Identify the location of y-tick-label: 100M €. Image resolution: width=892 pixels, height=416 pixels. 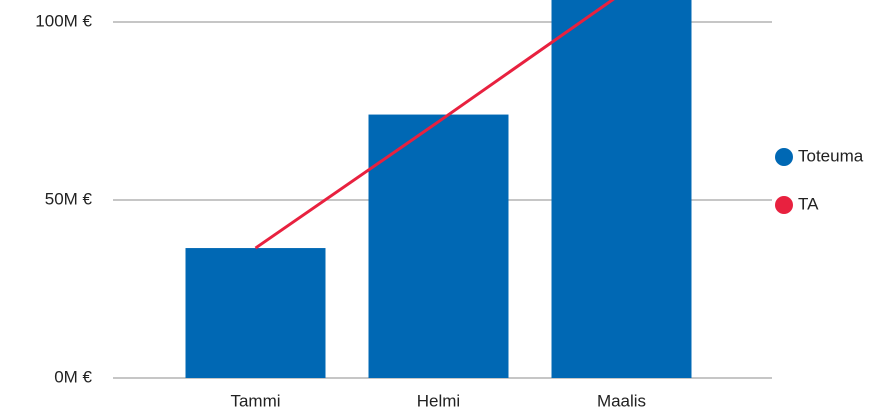
(63, 20).